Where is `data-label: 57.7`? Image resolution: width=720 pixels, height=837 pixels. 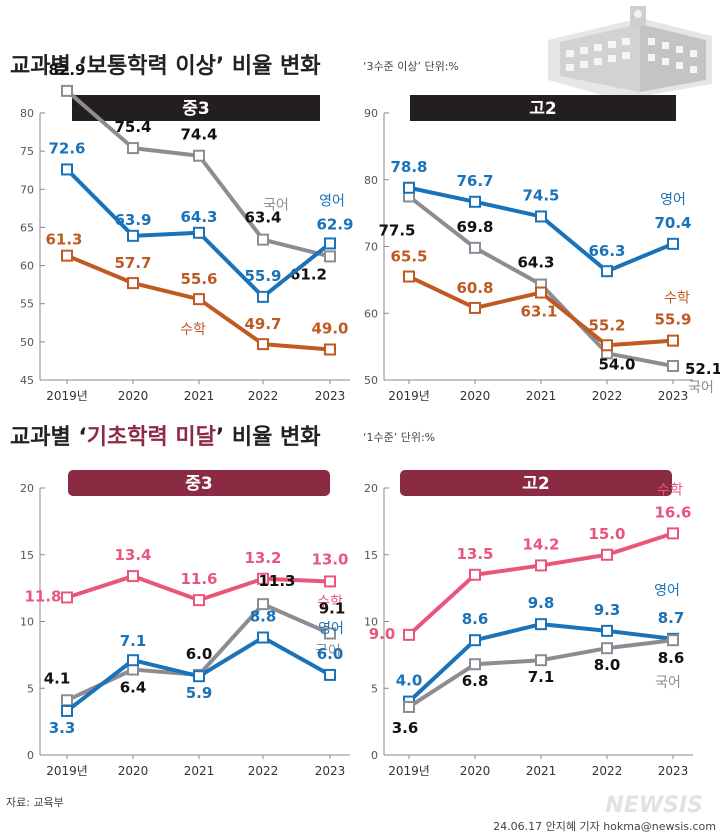 data-label: 57.7 is located at coordinates (132, 263).